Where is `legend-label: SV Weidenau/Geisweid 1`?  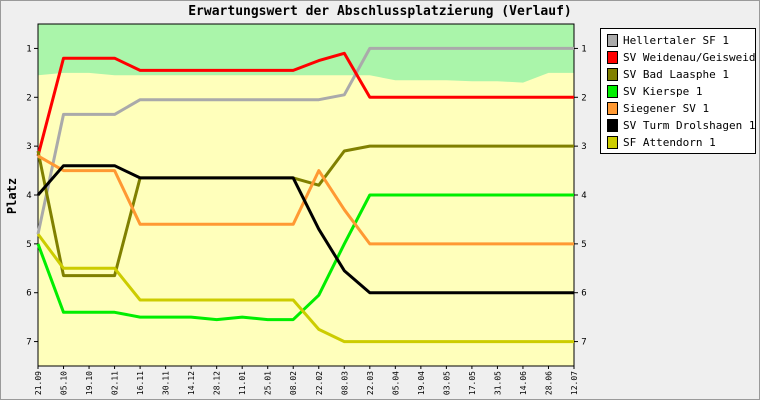
legend-label: SV Weidenau/Geisweid 1 is located at coordinates (691, 57).